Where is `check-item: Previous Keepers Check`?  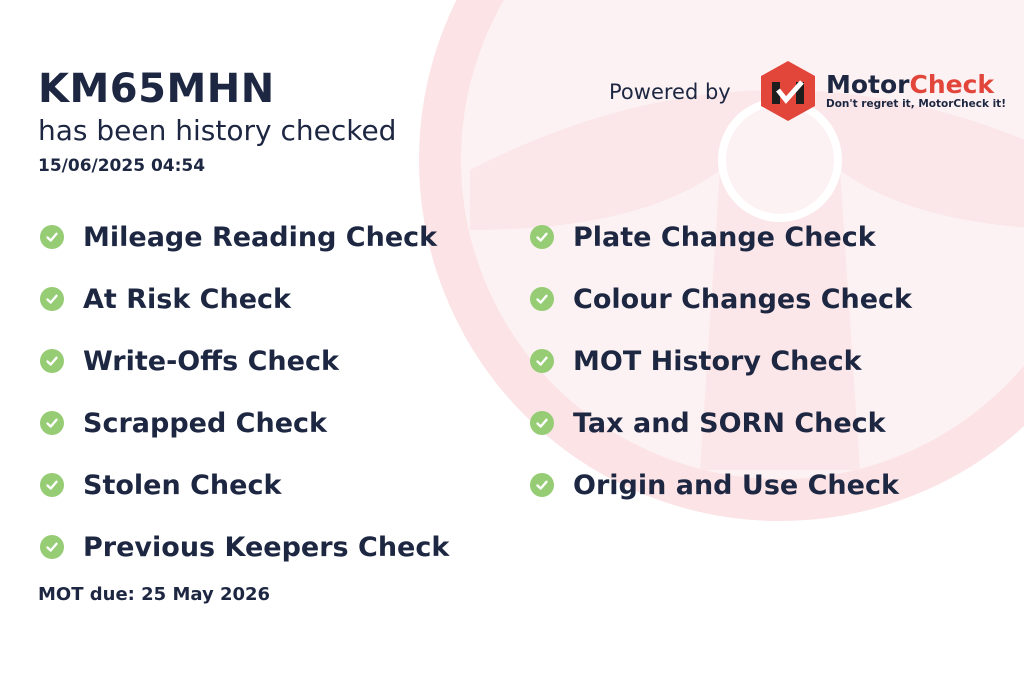 check-item: Previous Keepers Check is located at coordinates (244, 547).